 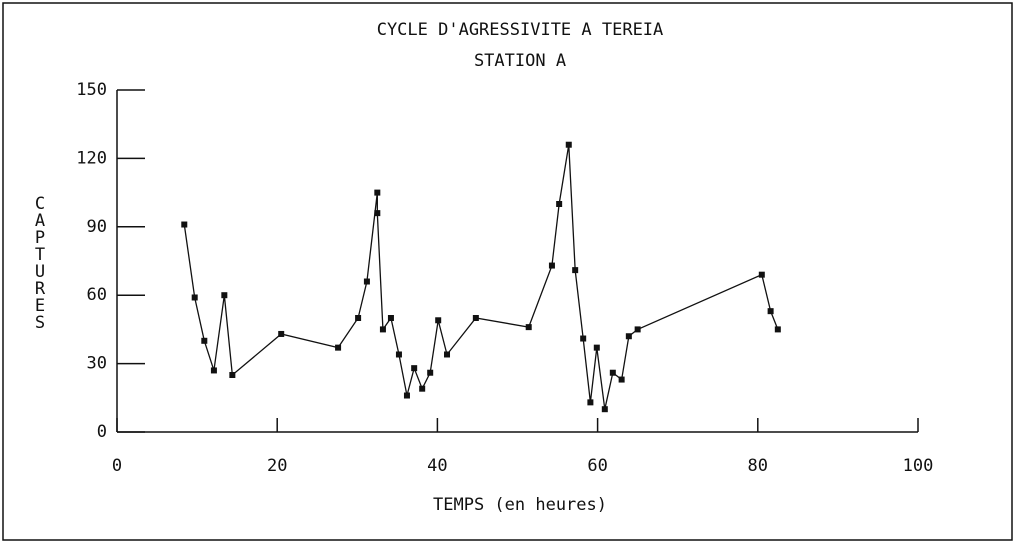 I want to click on y-tick-label: 150, so click(x=91, y=90).